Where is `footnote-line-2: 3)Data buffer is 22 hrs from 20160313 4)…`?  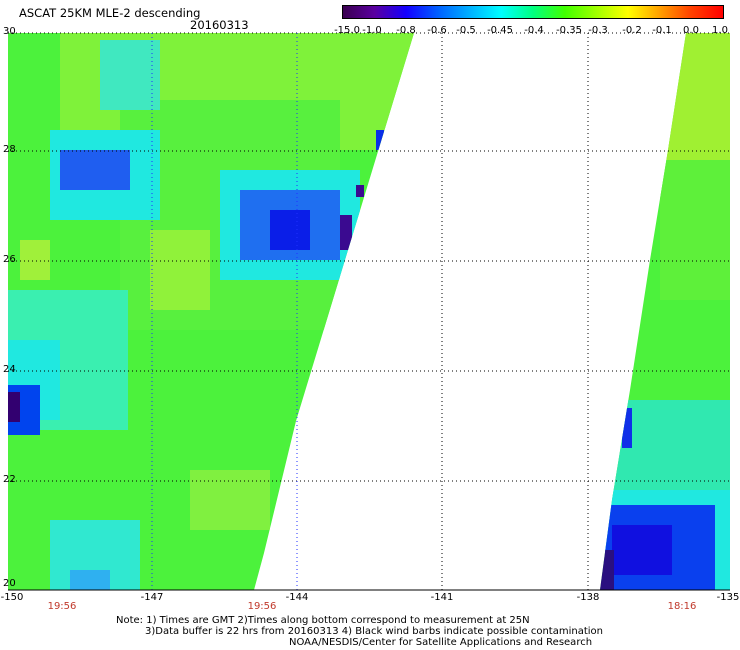 footnote-line-2: 3)Data buffer is 22 hrs from 20160313 4)… is located at coordinates (374, 631).